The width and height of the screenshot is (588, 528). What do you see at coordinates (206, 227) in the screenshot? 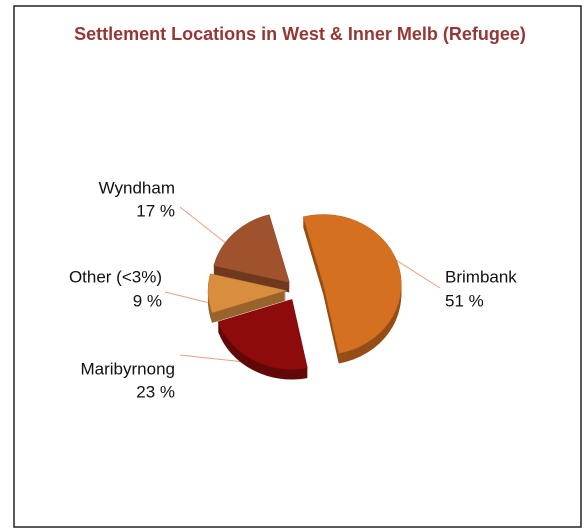
I see `leader-line` at bounding box center [206, 227].